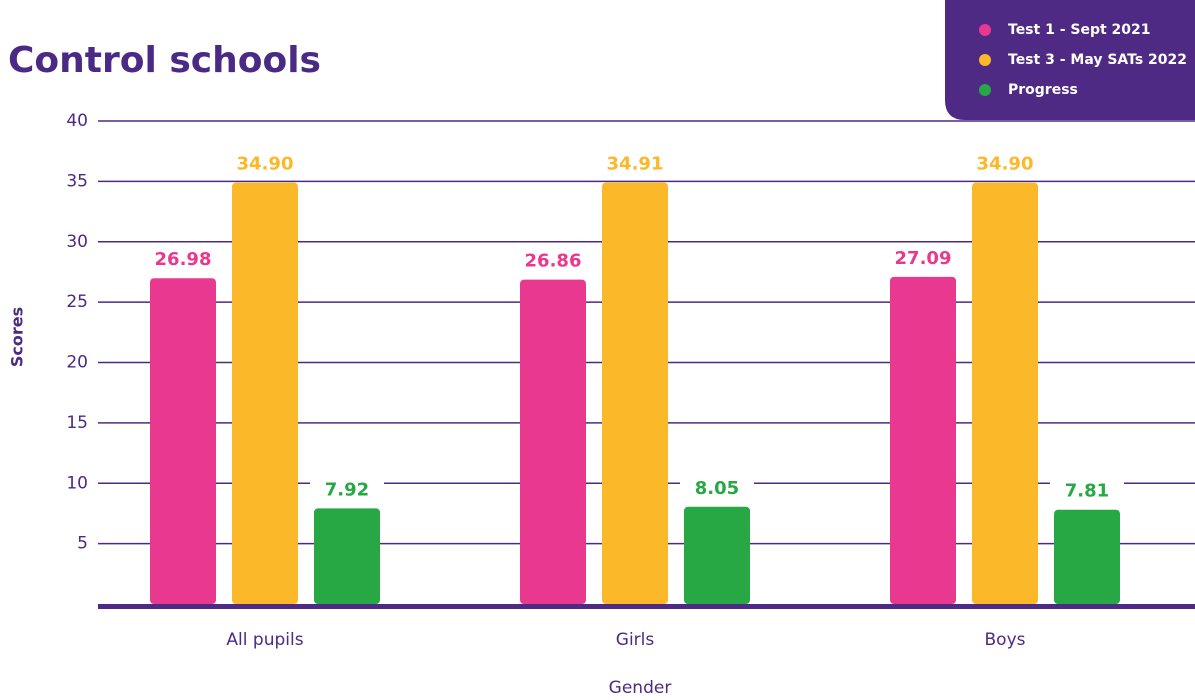 This screenshot has height=700, width=1195. Describe the element at coordinates (77, 302) in the screenshot. I see `y-tick-label: 25` at that location.